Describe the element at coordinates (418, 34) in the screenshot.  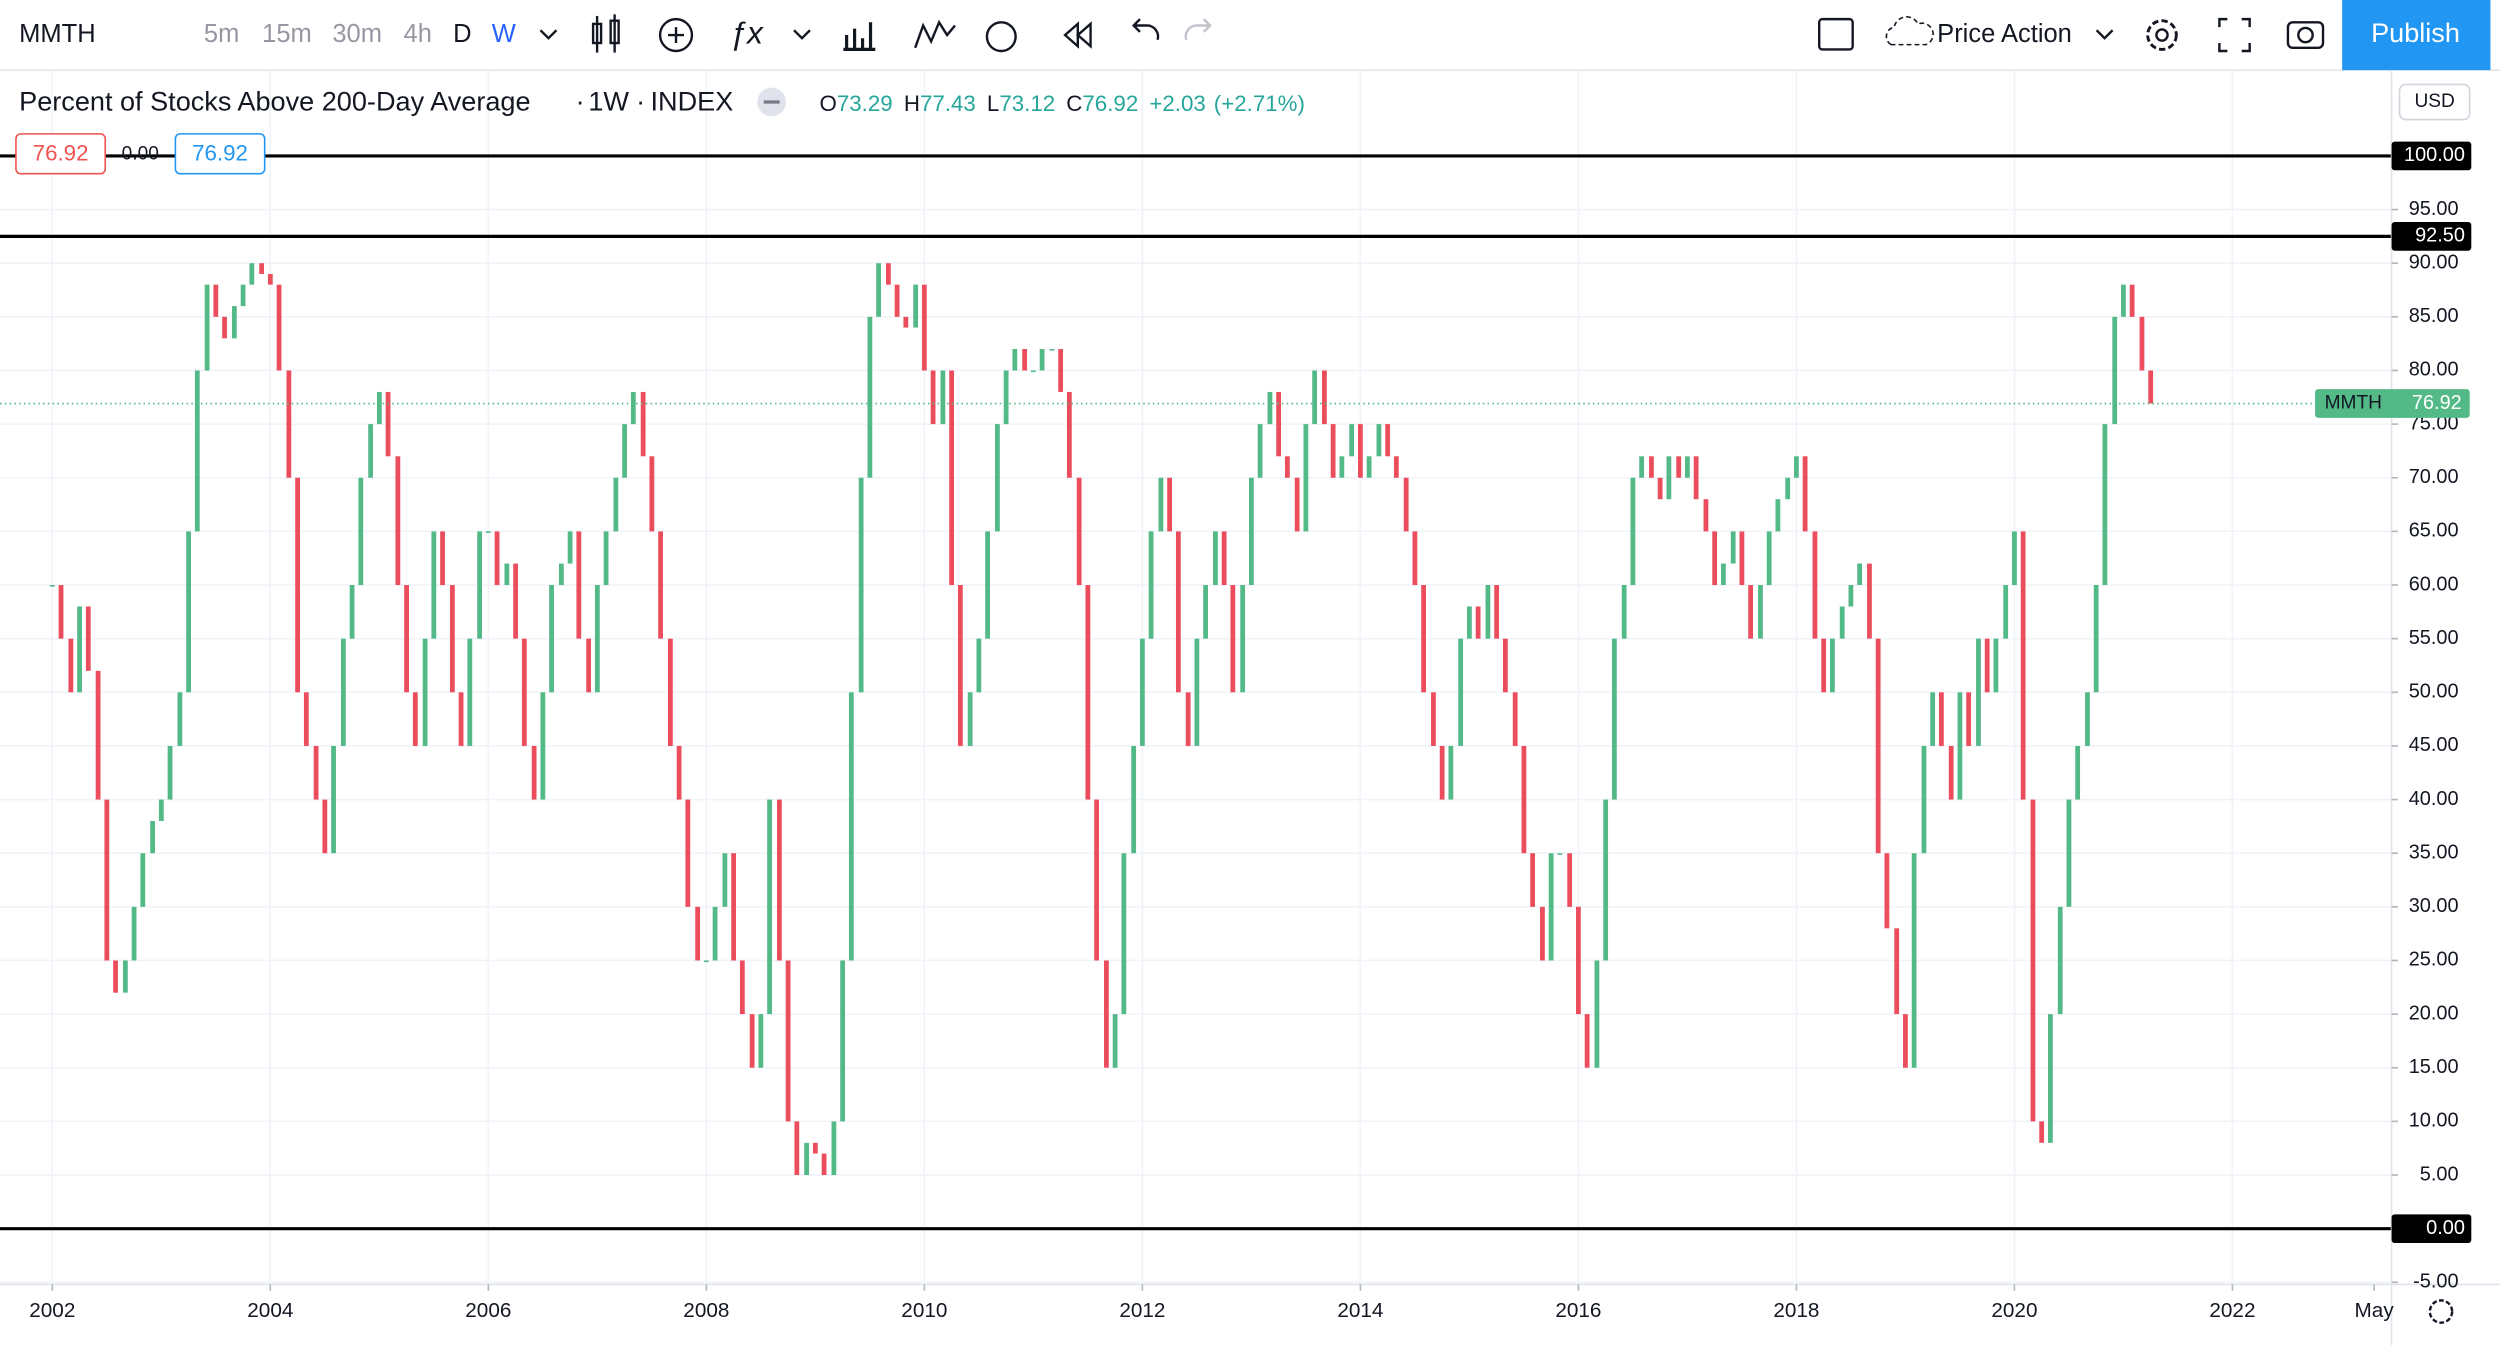
I see `interval-button: 4h` at that location.